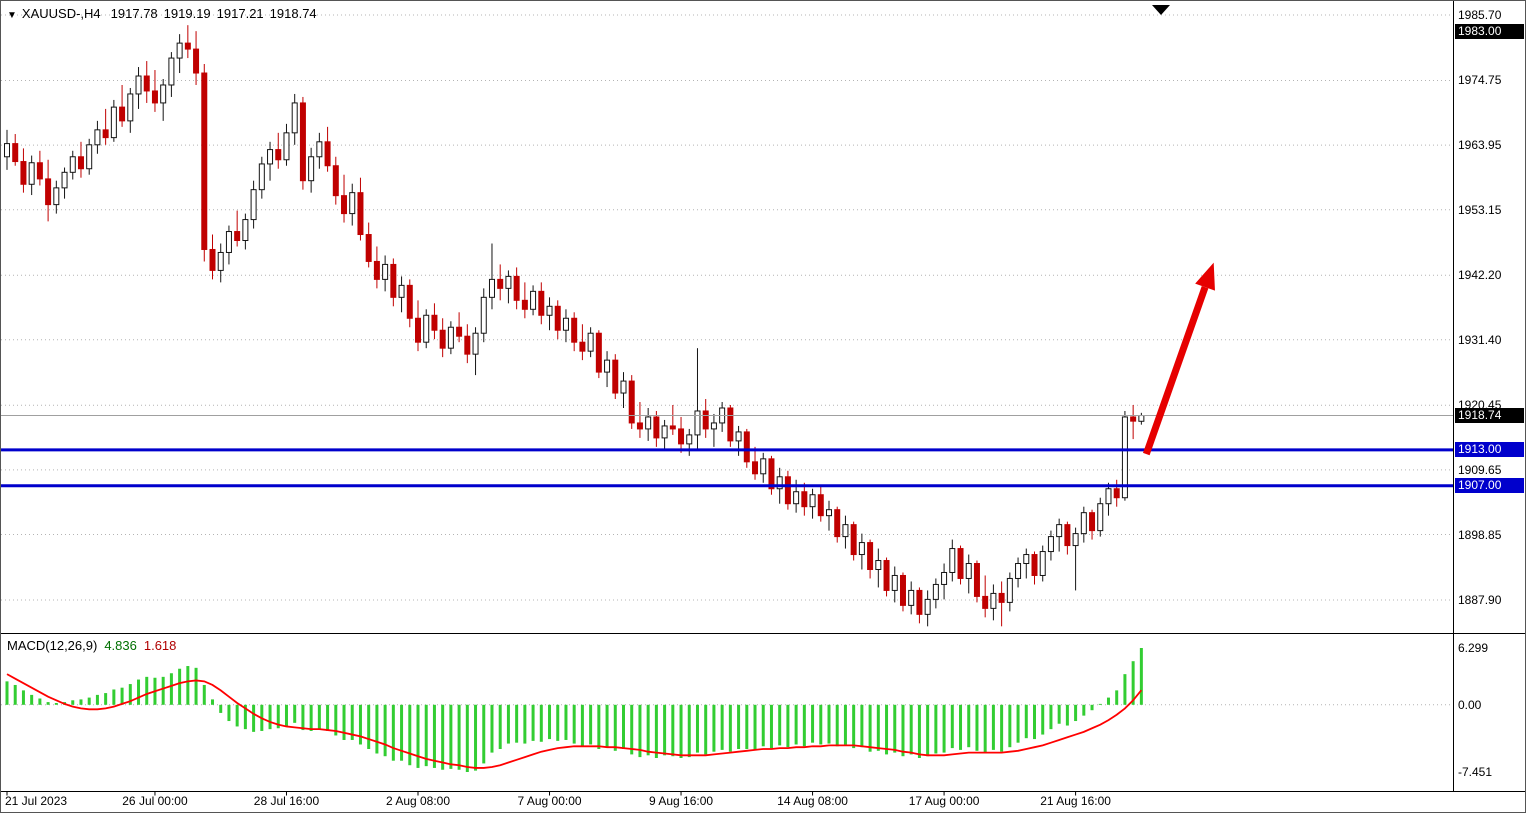 The height and width of the screenshot is (813, 1526). What do you see at coordinates (1178, 359) in the screenshot?
I see `trend-arrow` at bounding box center [1178, 359].